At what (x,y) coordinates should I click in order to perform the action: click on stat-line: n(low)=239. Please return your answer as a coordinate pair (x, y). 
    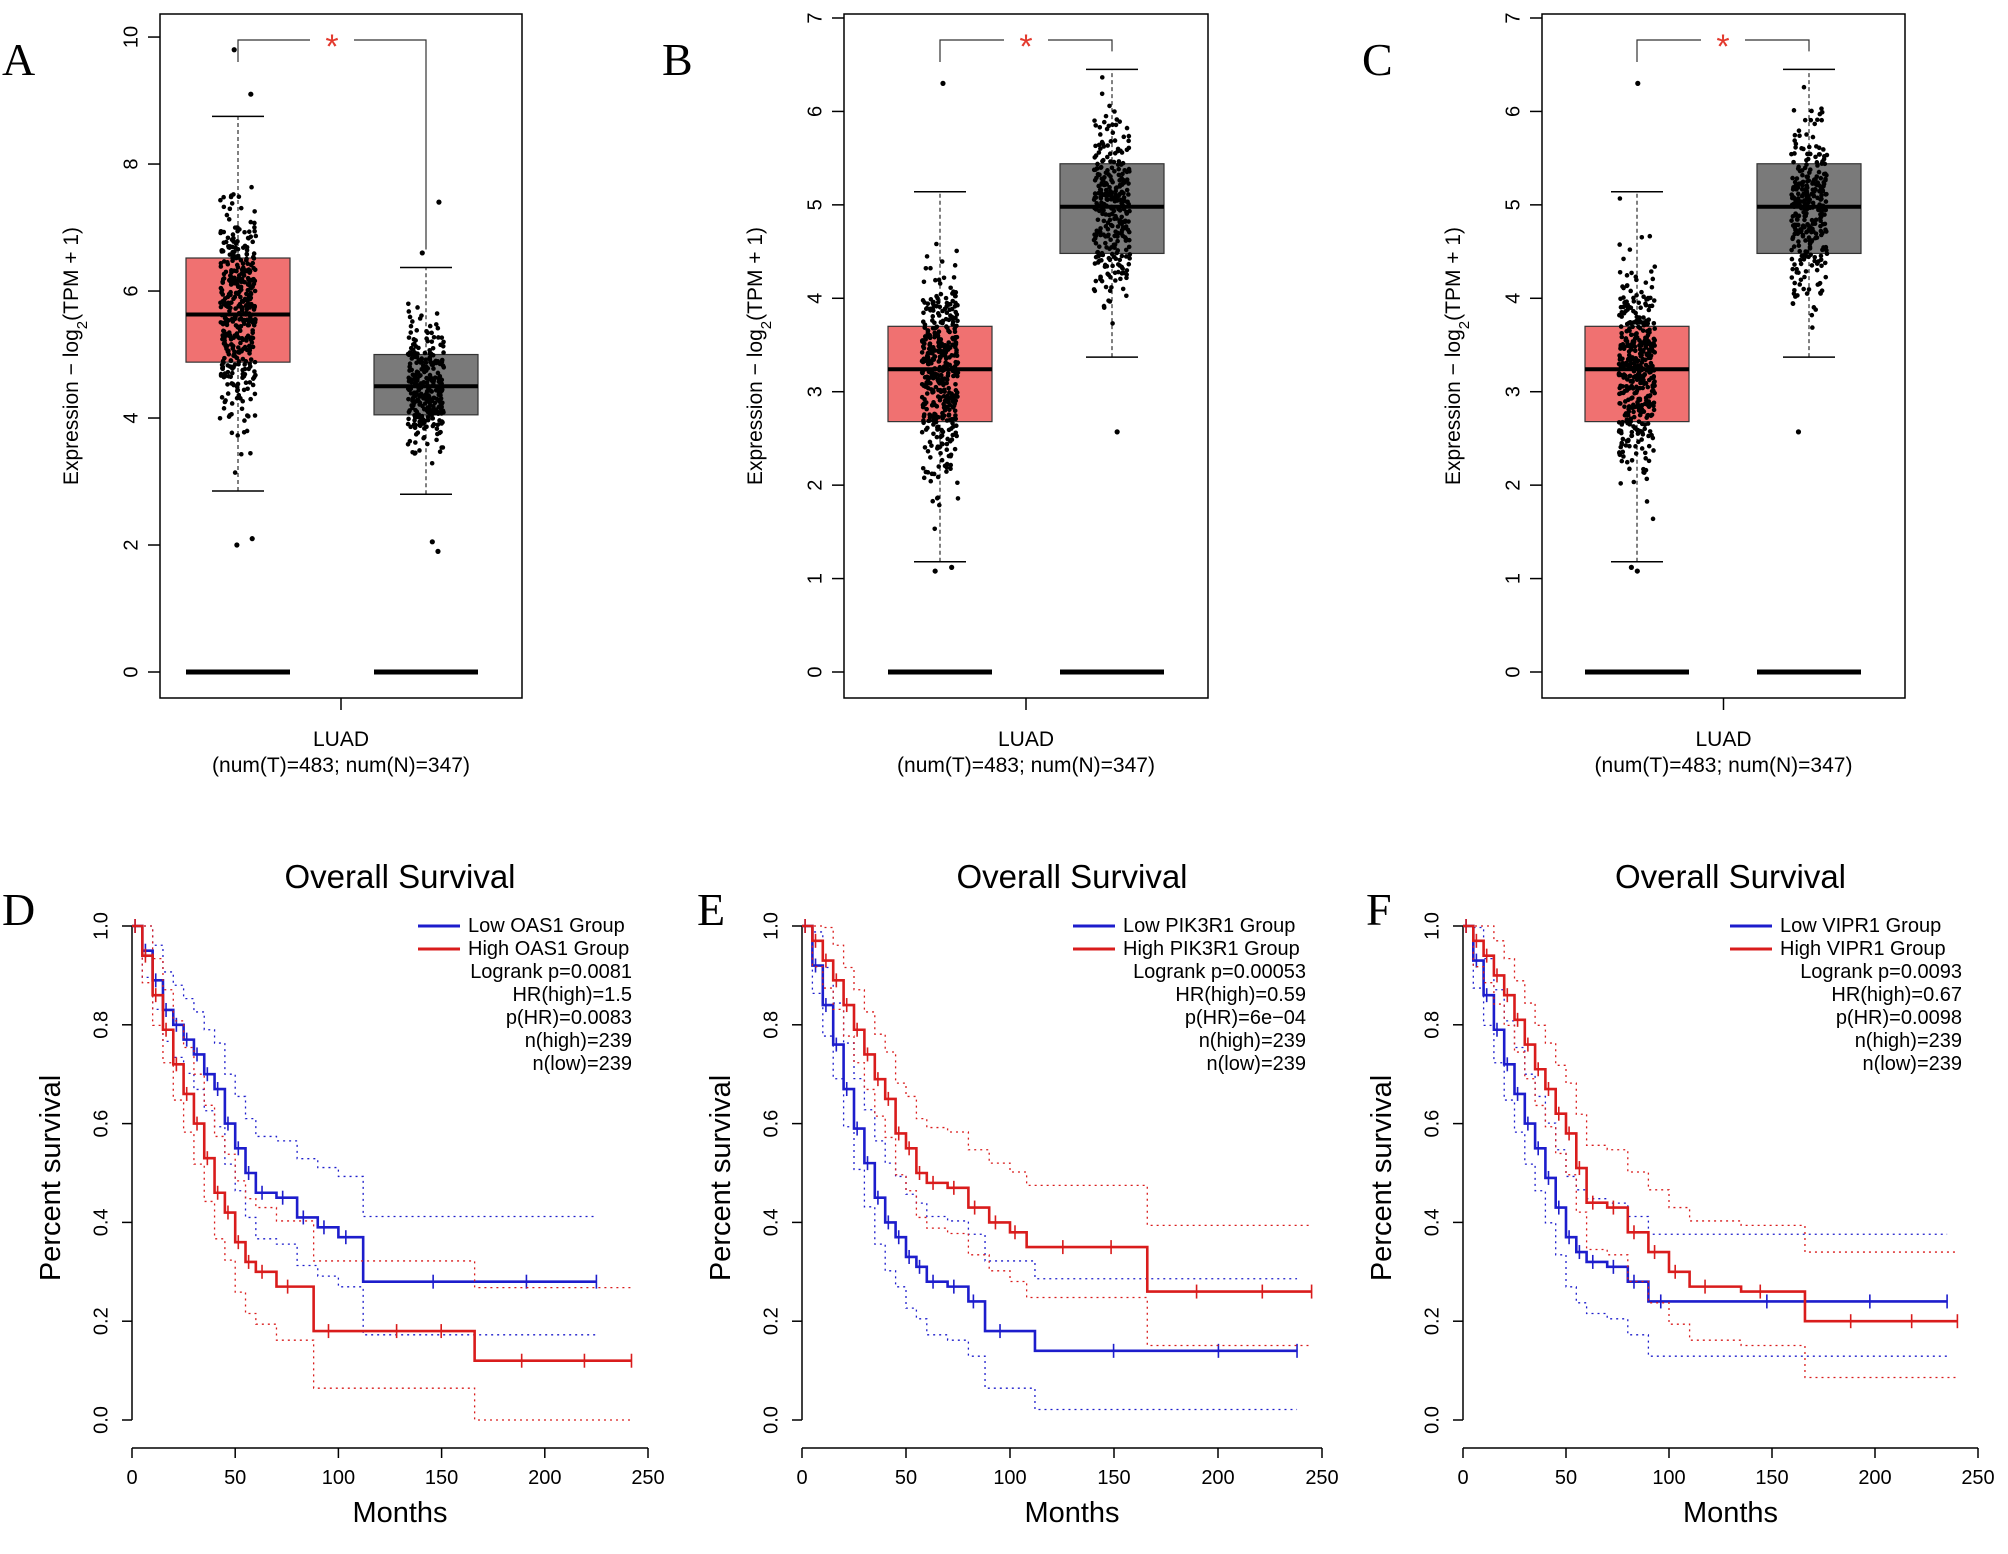
    Looking at the image, I should click on (582, 1064).